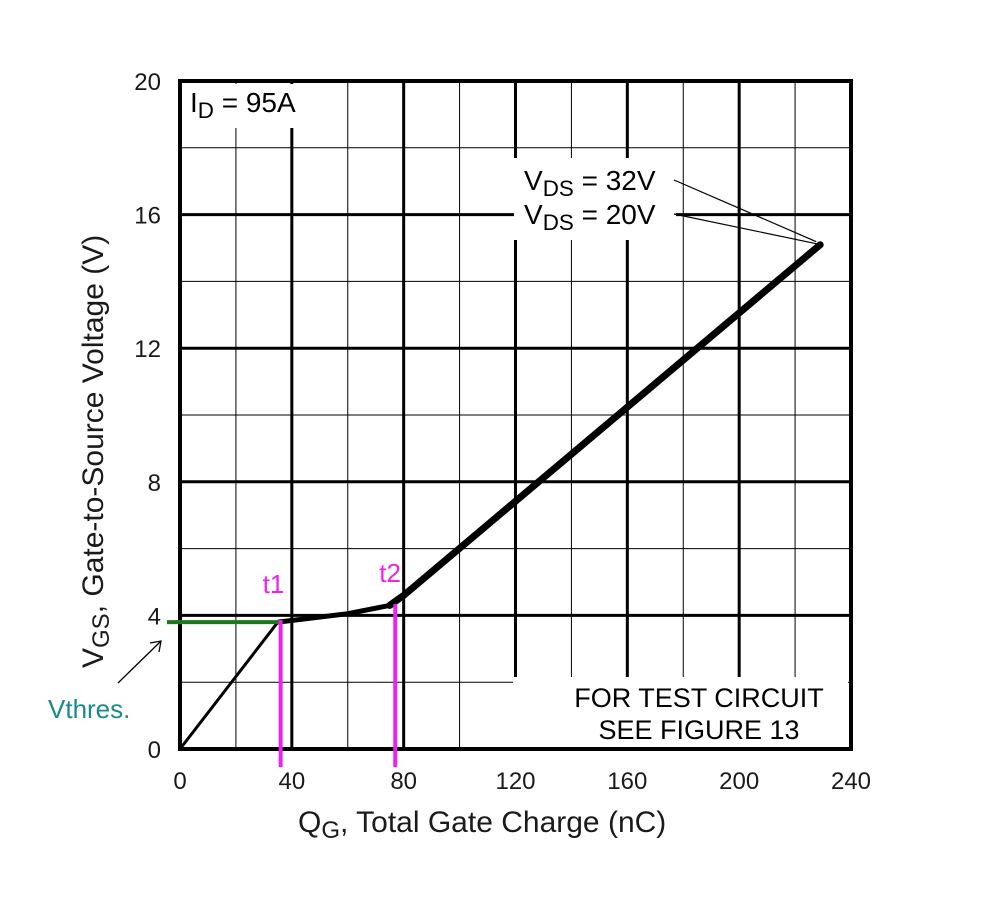 The width and height of the screenshot is (986, 915). Describe the element at coordinates (515, 781) in the screenshot. I see `x-tick-label: 120` at that location.